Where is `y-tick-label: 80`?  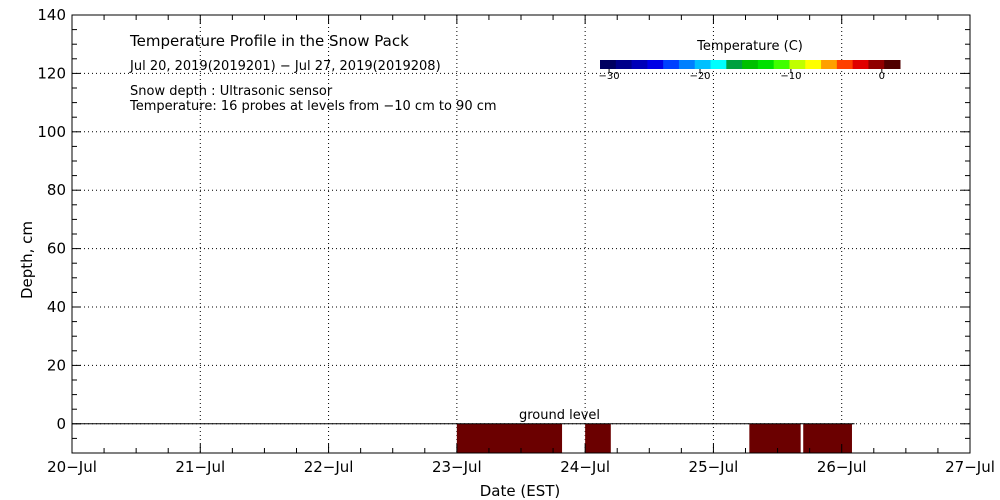
y-tick-label: 80 is located at coordinates (56, 190).